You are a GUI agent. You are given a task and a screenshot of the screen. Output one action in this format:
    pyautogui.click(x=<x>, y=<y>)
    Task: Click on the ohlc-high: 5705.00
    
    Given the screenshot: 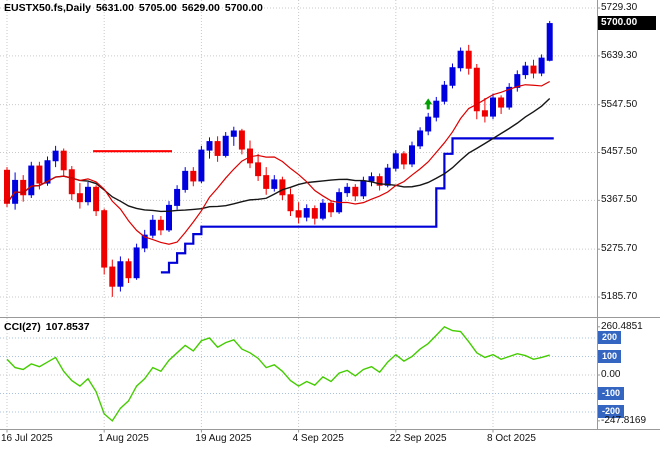 What is the action you would take?
    pyautogui.click(x=157, y=8)
    